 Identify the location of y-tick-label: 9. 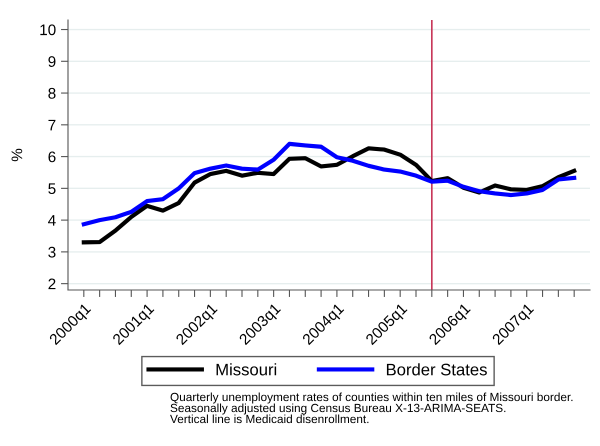
(52, 61).